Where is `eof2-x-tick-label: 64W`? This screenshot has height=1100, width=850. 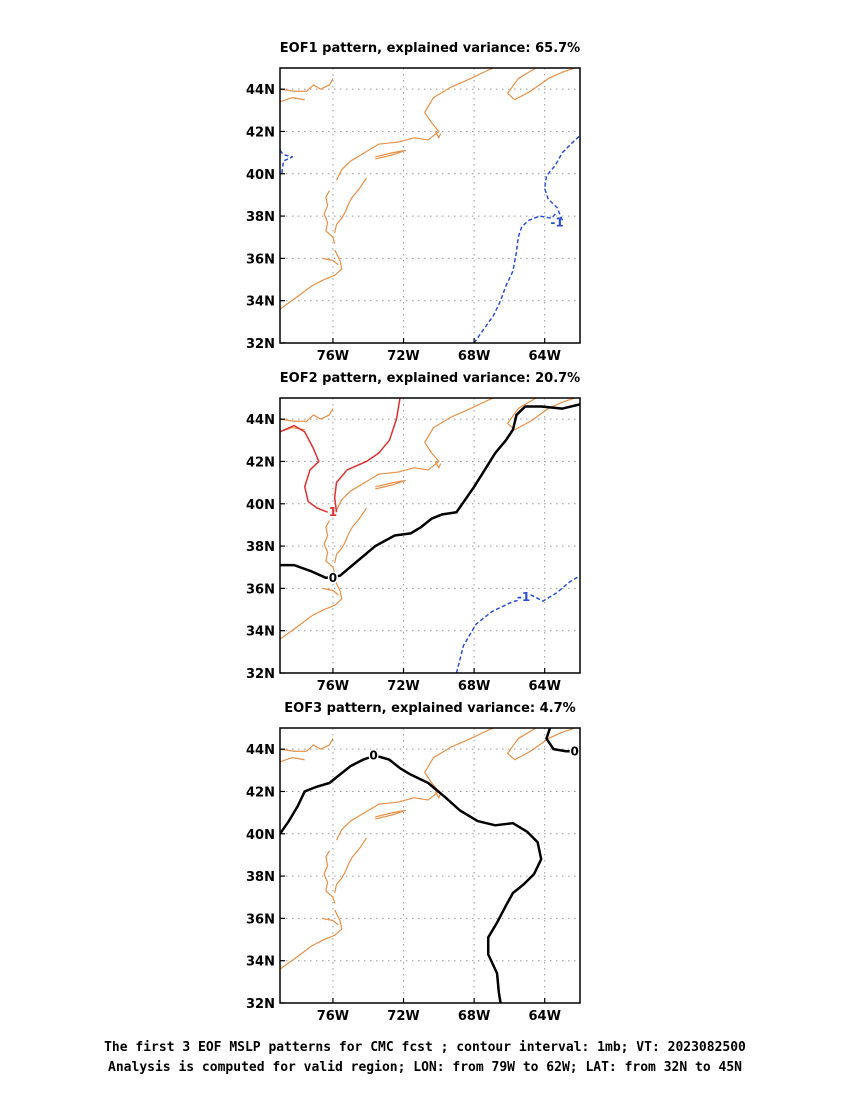
eof2-x-tick-label: 64W is located at coordinates (544, 686).